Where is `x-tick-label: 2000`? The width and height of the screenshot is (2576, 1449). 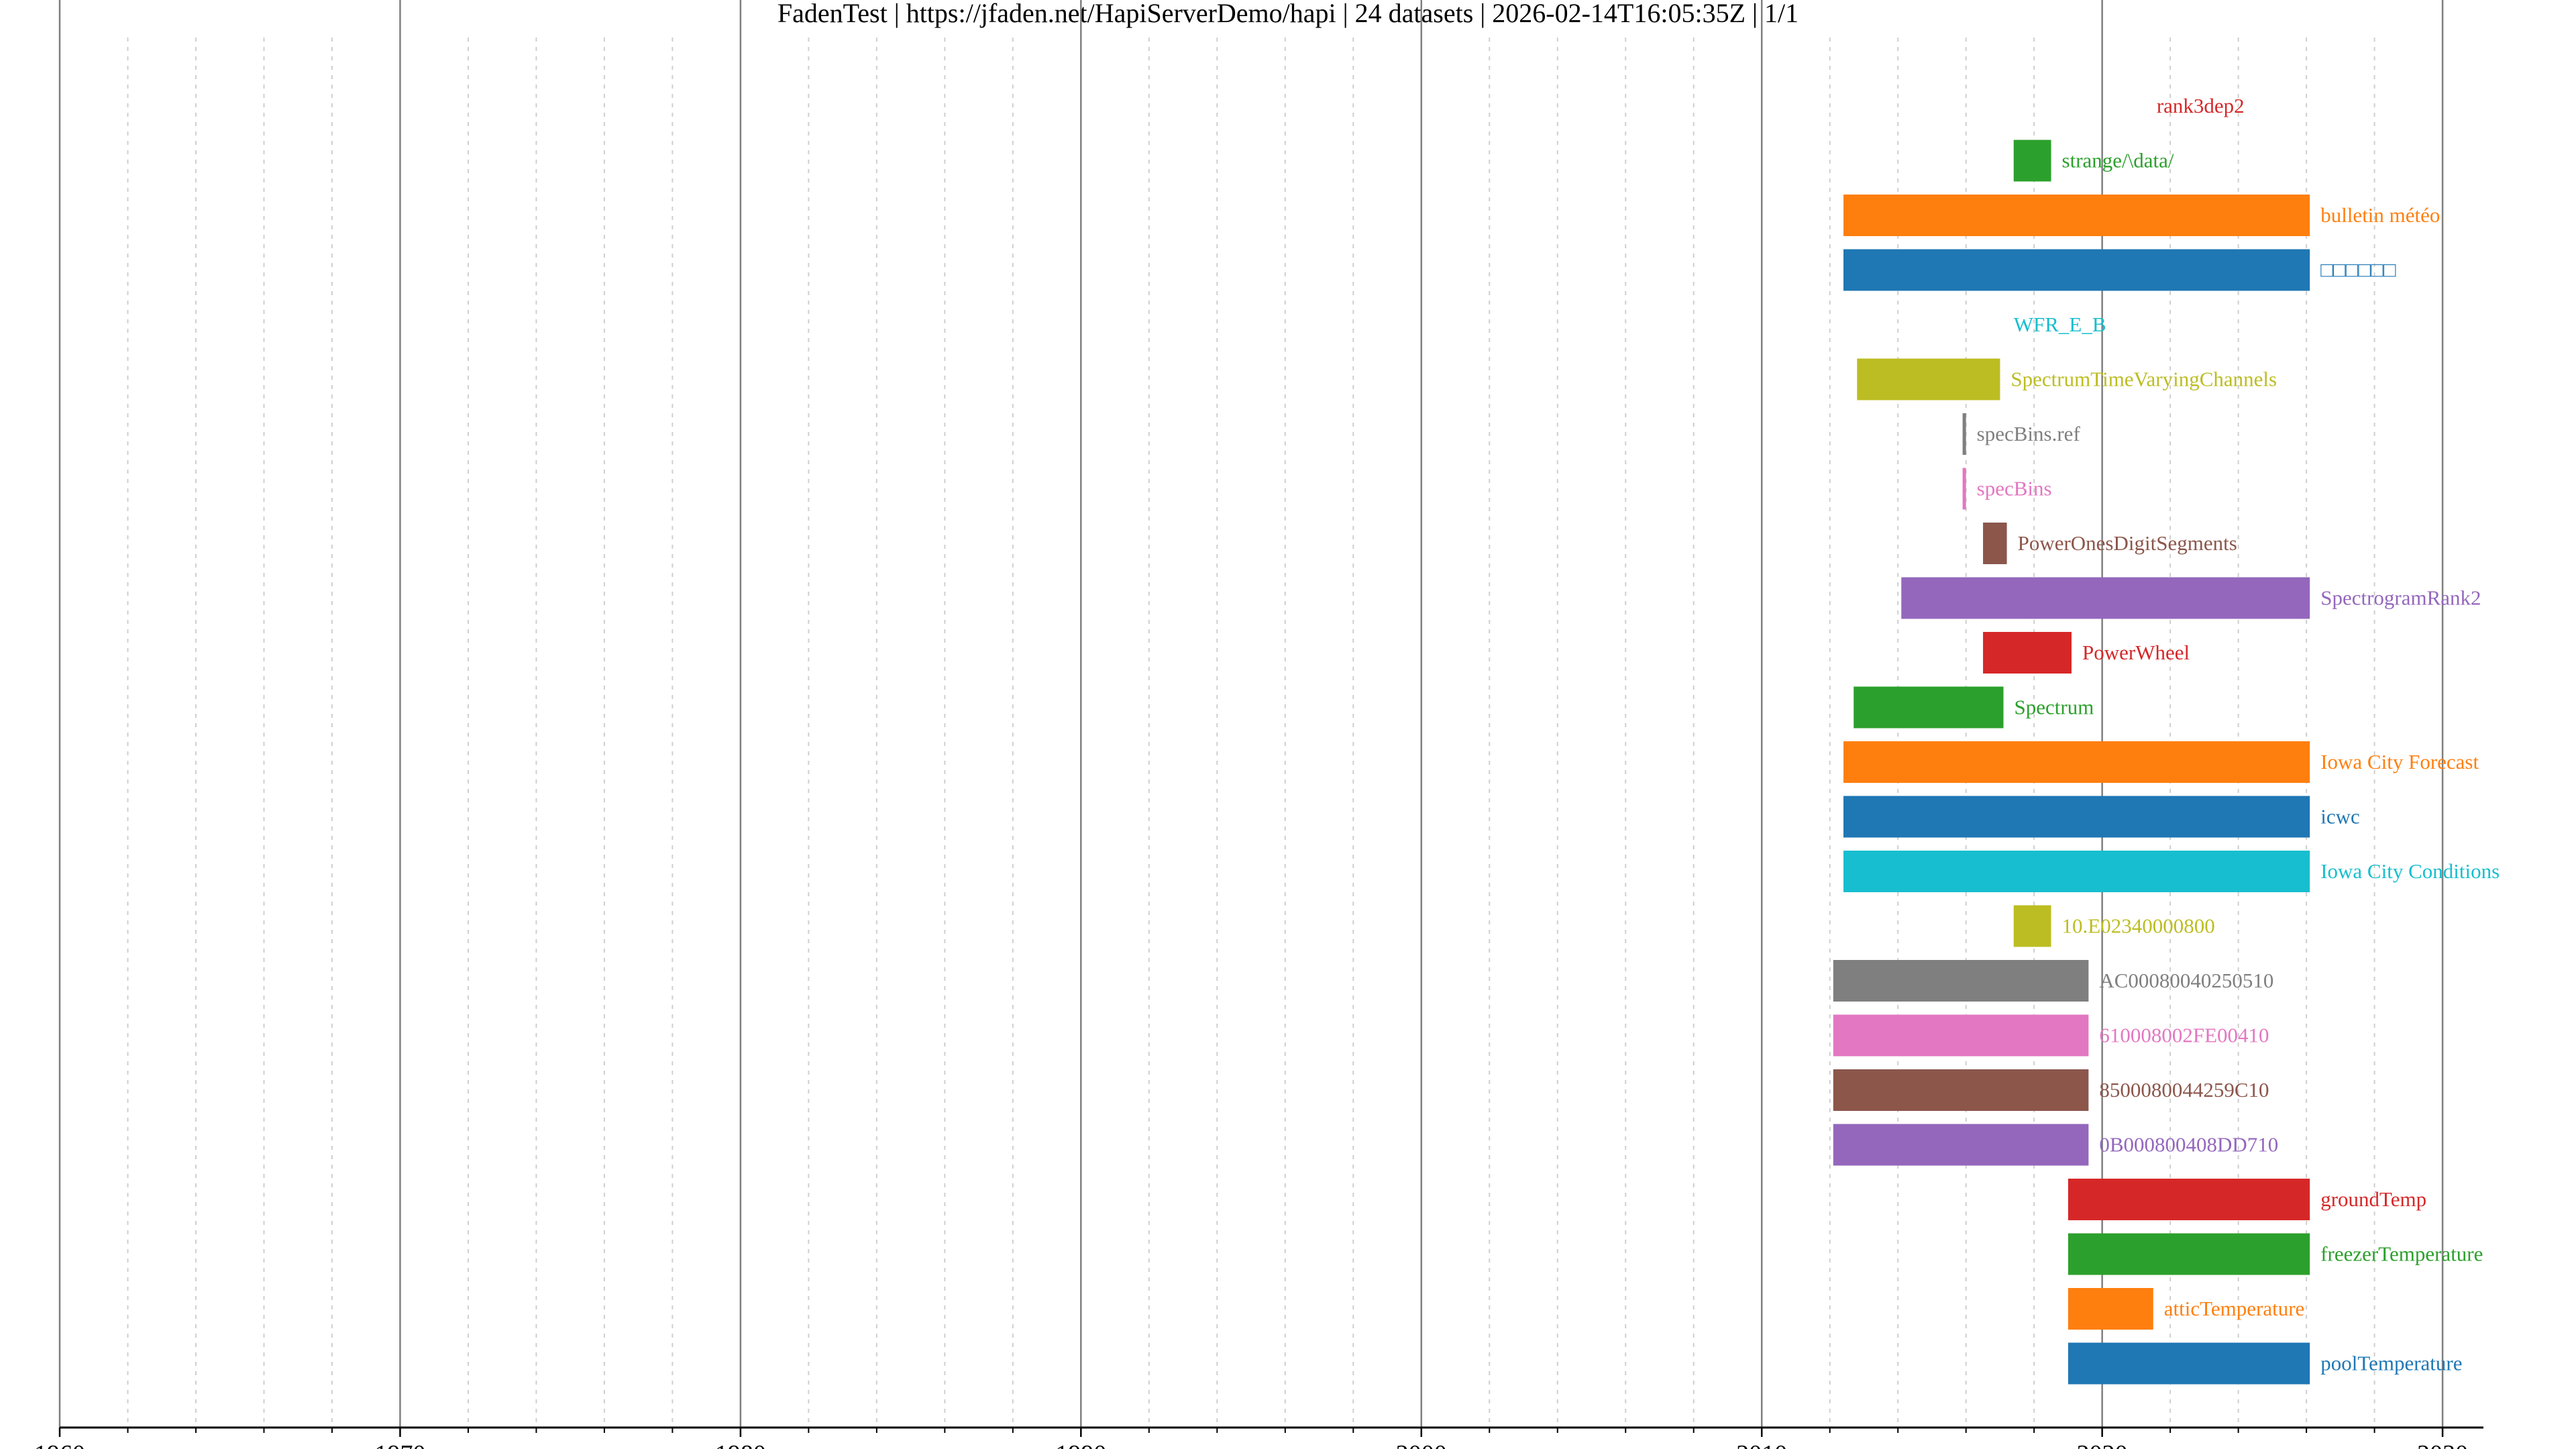
x-tick-label: 2000 is located at coordinates (1421, 1444).